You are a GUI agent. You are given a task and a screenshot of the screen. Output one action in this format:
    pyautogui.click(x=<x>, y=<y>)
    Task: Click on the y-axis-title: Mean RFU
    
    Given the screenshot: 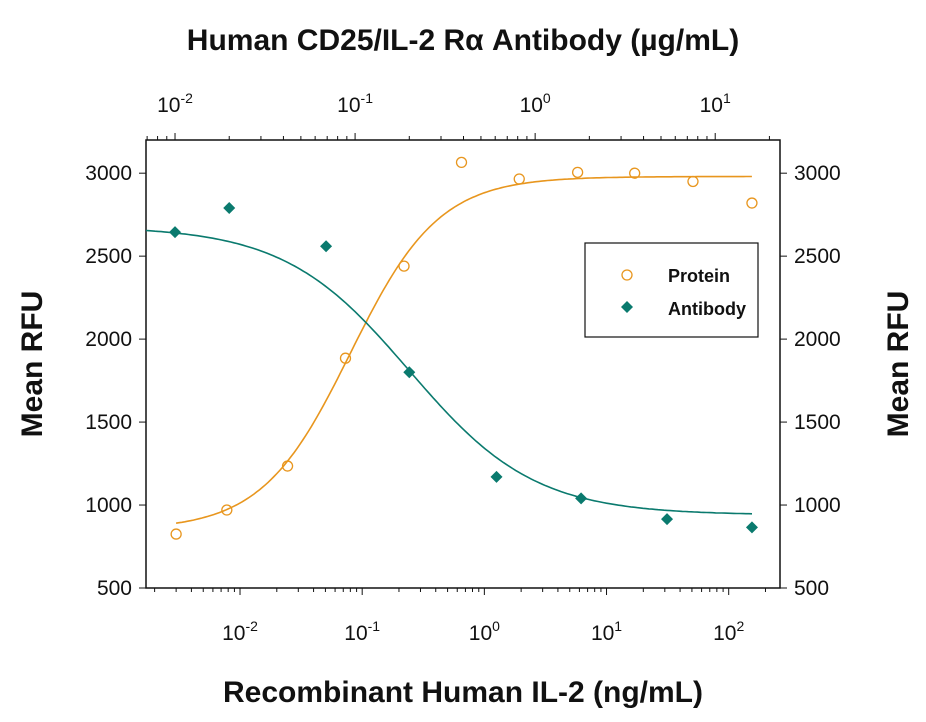 What is the action you would take?
    pyautogui.click(x=32, y=364)
    